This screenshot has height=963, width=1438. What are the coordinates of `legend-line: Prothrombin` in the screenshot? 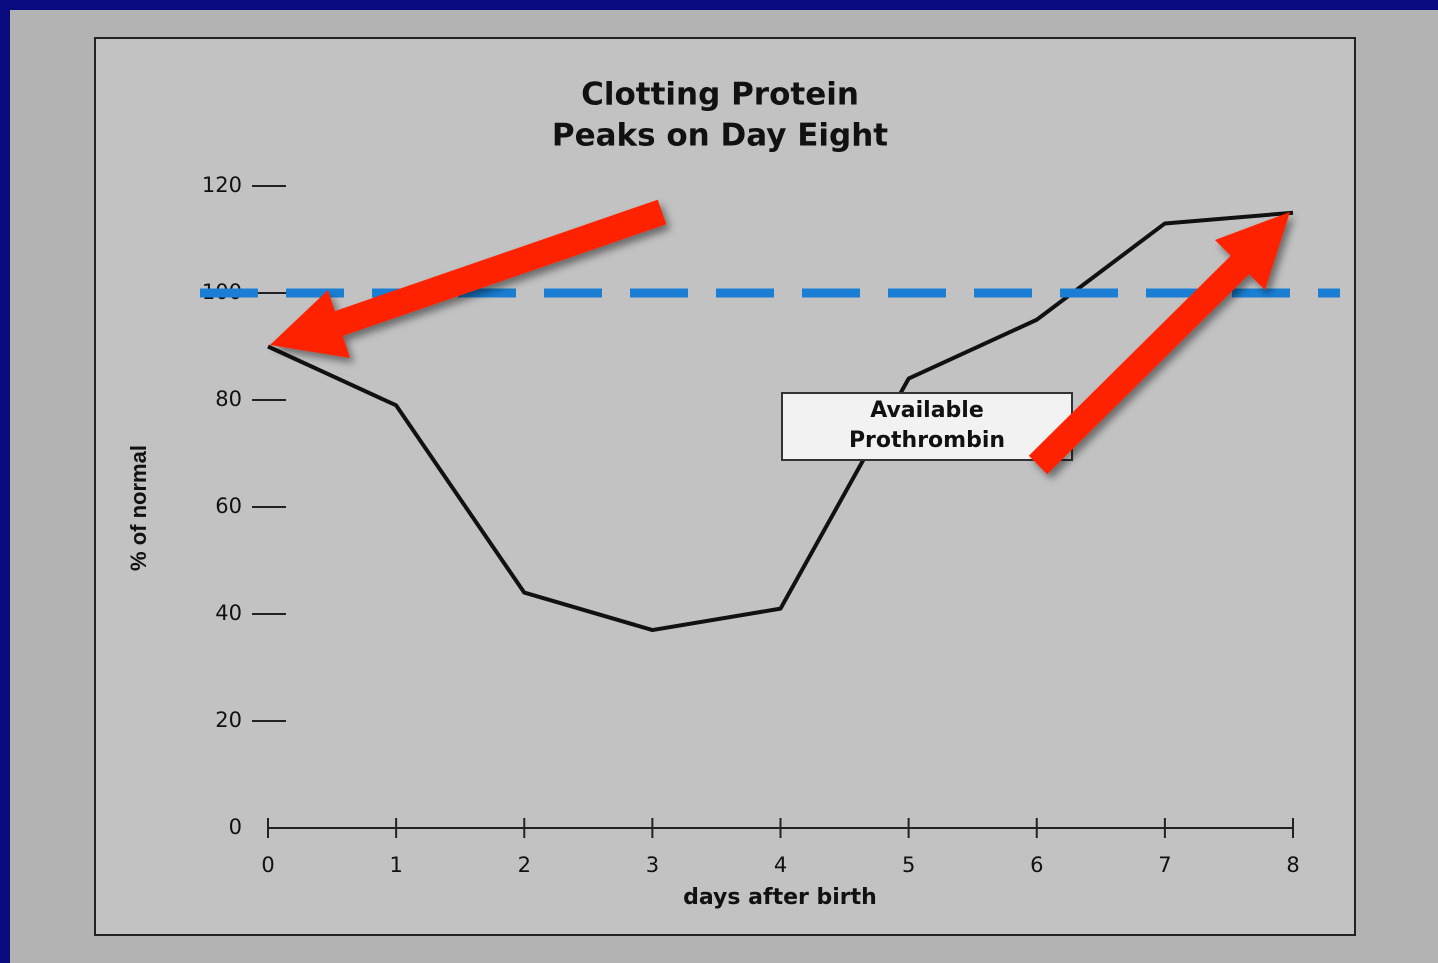 It's located at (927, 440).